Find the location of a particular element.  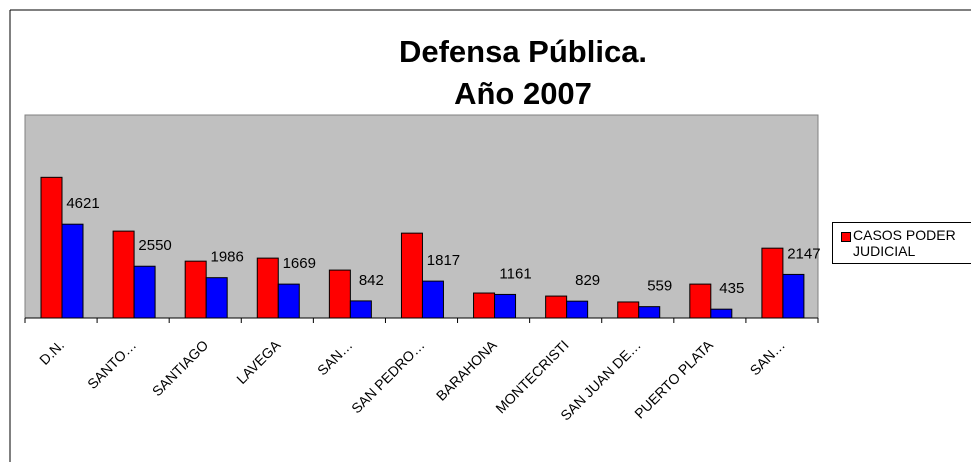

data-label: 842 is located at coordinates (371, 280).